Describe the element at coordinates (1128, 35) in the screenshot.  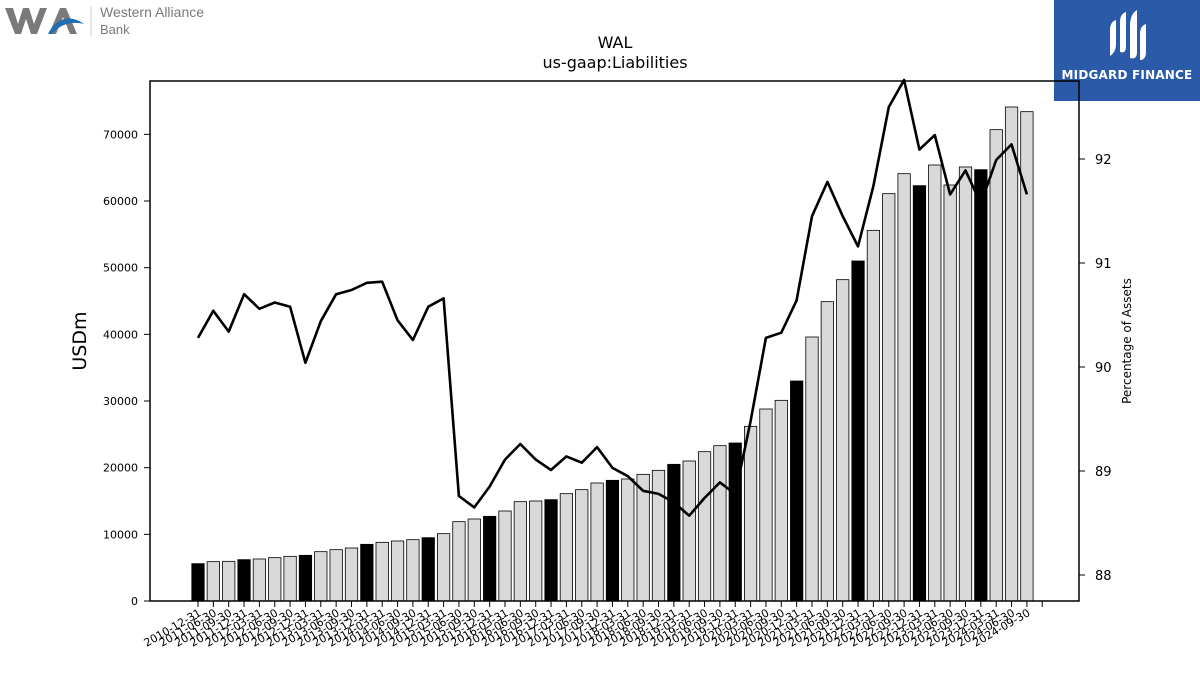
I see `mf-logo-mark` at that location.